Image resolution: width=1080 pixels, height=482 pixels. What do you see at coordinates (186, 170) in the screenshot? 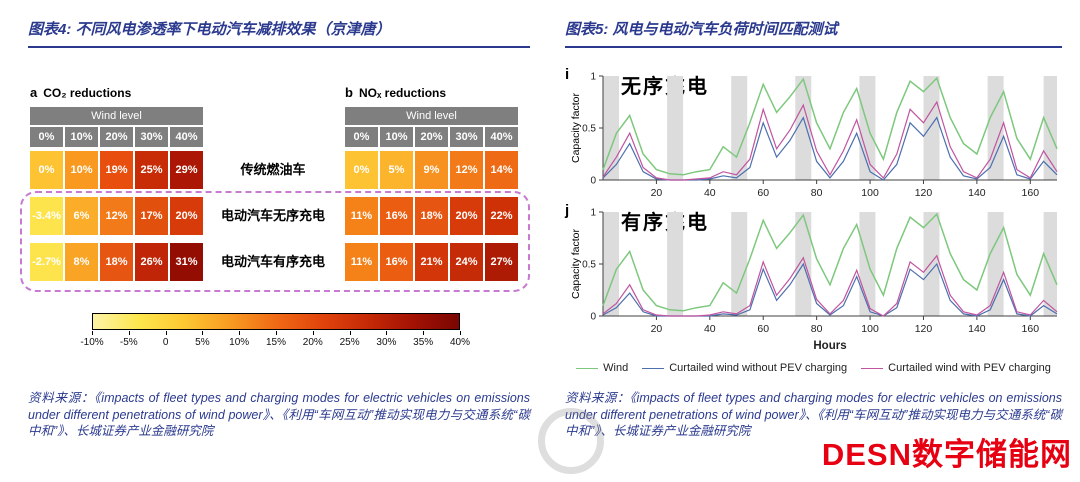
I see `heatmap-cell: 29%` at bounding box center [186, 170].